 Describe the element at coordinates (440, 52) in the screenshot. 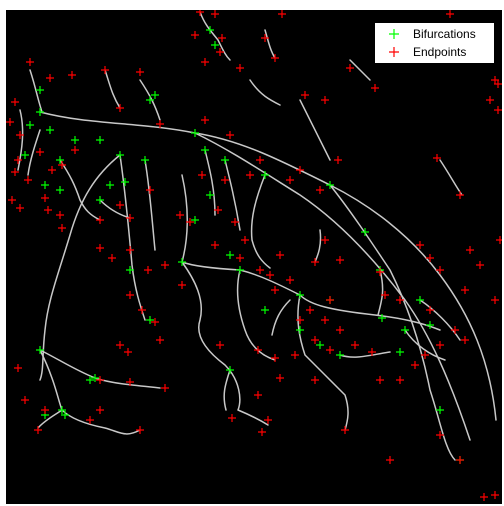

I see `legend-label-endpoints: Endpoints` at that location.